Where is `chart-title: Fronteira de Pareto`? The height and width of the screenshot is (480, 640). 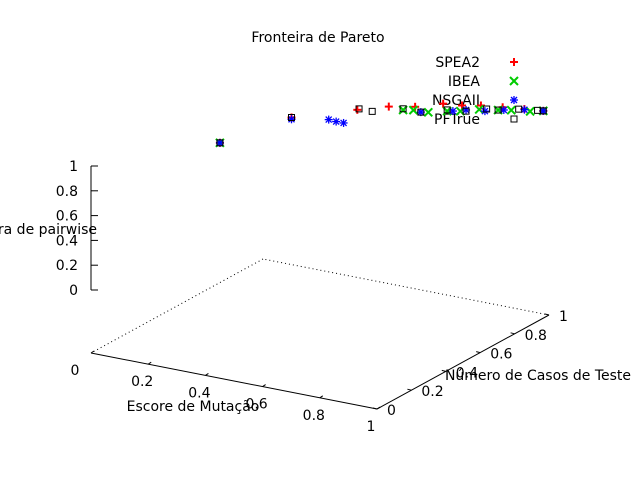
chart-title: Fronteira de Pareto is located at coordinates (317, 38).